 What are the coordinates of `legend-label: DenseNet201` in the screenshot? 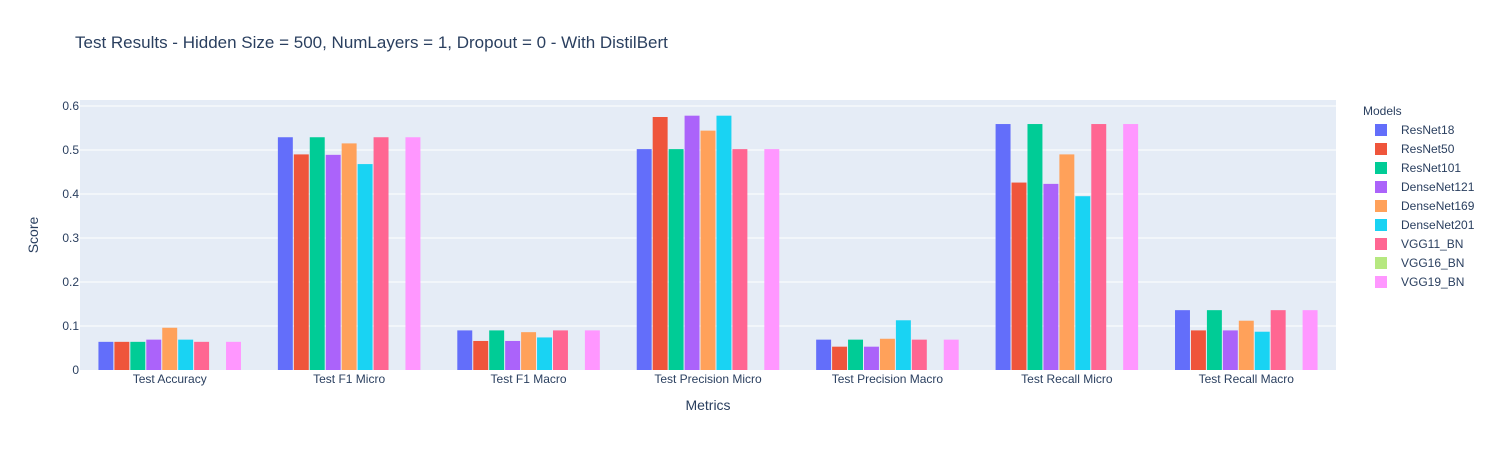 It's located at (1438, 225).